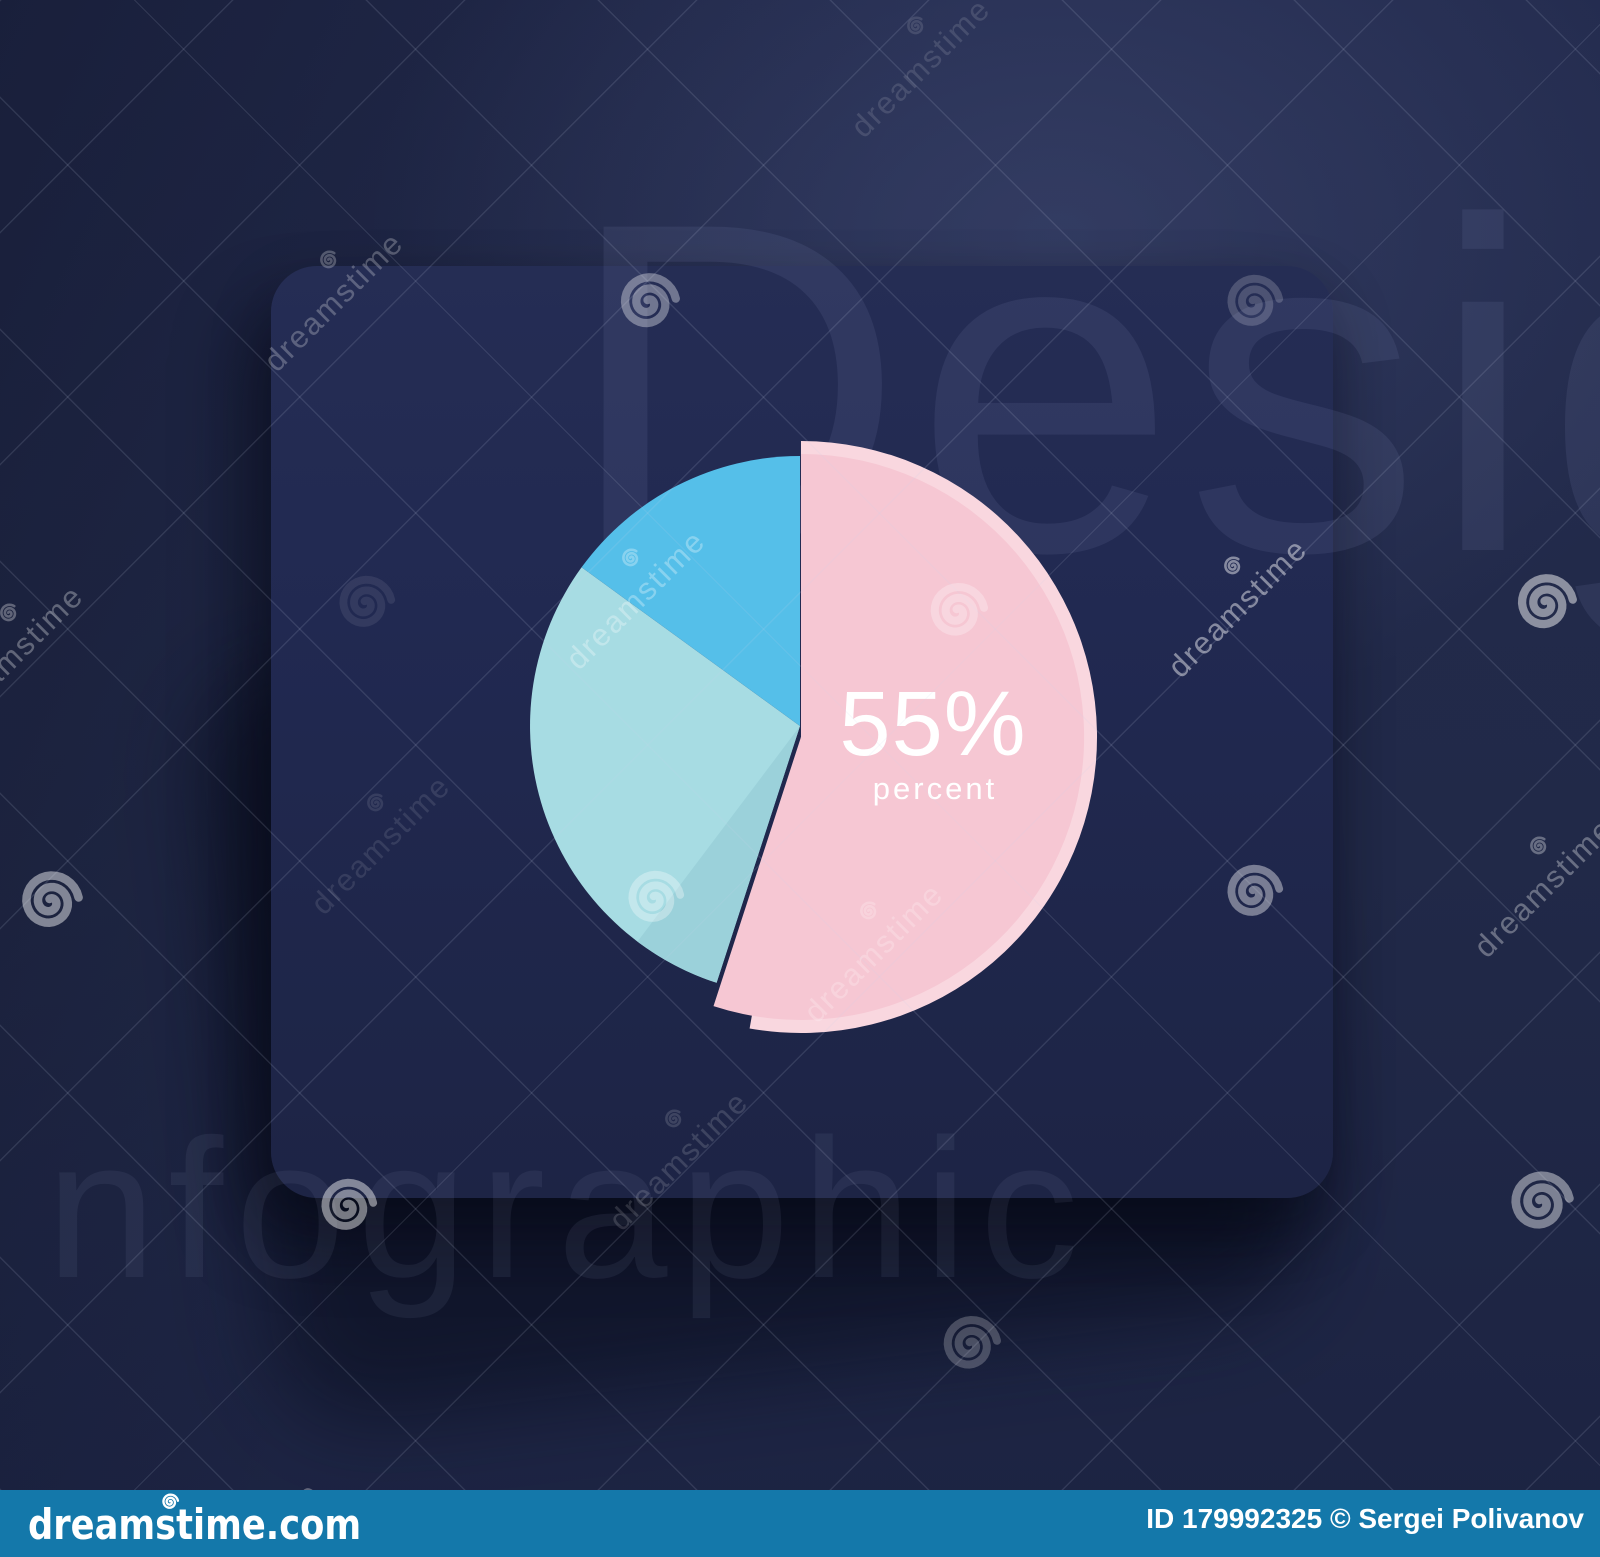 The width and height of the screenshot is (1600, 1557). I want to click on dreamstime-logo: dreamstime.com, so click(195, 1524).